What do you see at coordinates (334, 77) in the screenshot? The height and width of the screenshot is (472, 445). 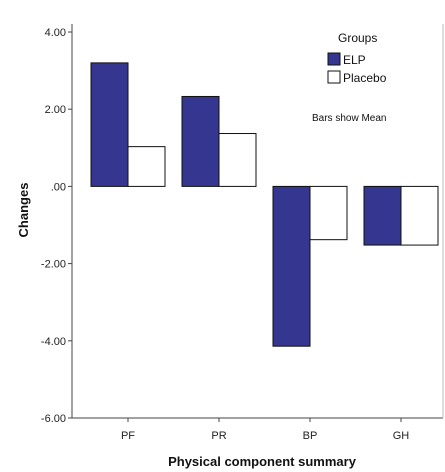 I see `legend-swatch-placebo` at bounding box center [334, 77].